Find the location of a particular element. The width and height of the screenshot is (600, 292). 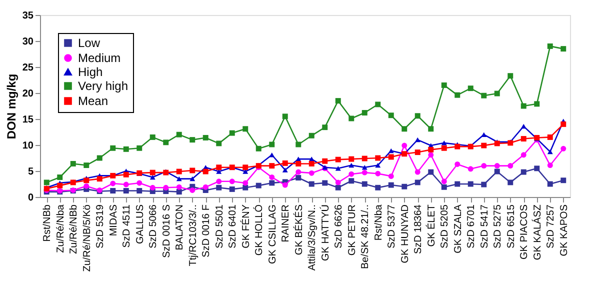

x-tick-label: GK HOLLÓ is located at coordinates (259, 230).